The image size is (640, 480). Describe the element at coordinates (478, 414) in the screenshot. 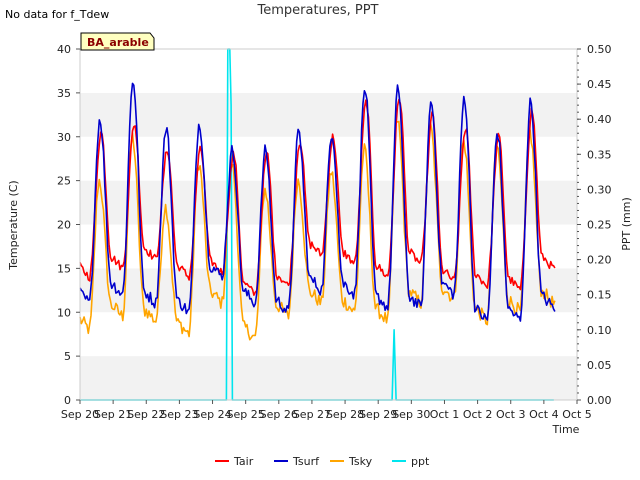

I see `x-tick-label: Oct 2` at that location.